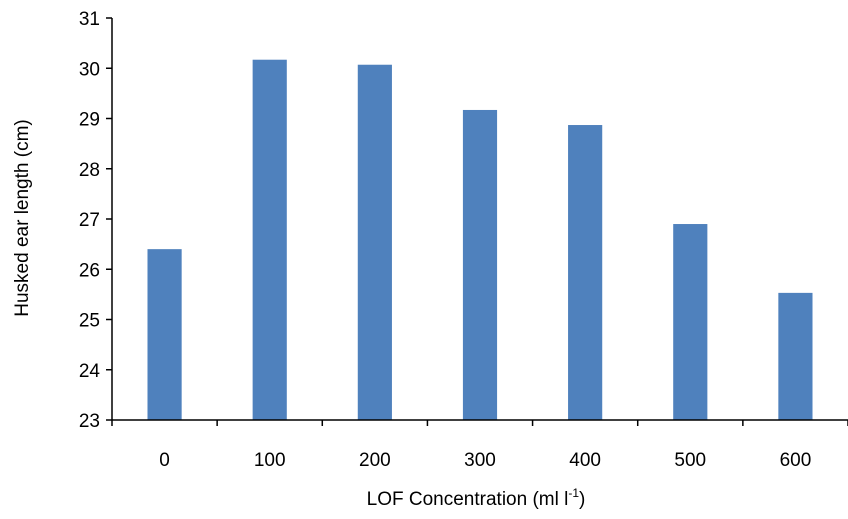 This screenshot has width=848, height=519. What do you see at coordinates (89, 170) in the screenshot?
I see `y-tick-label: 28` at bounding box center [89, 170].